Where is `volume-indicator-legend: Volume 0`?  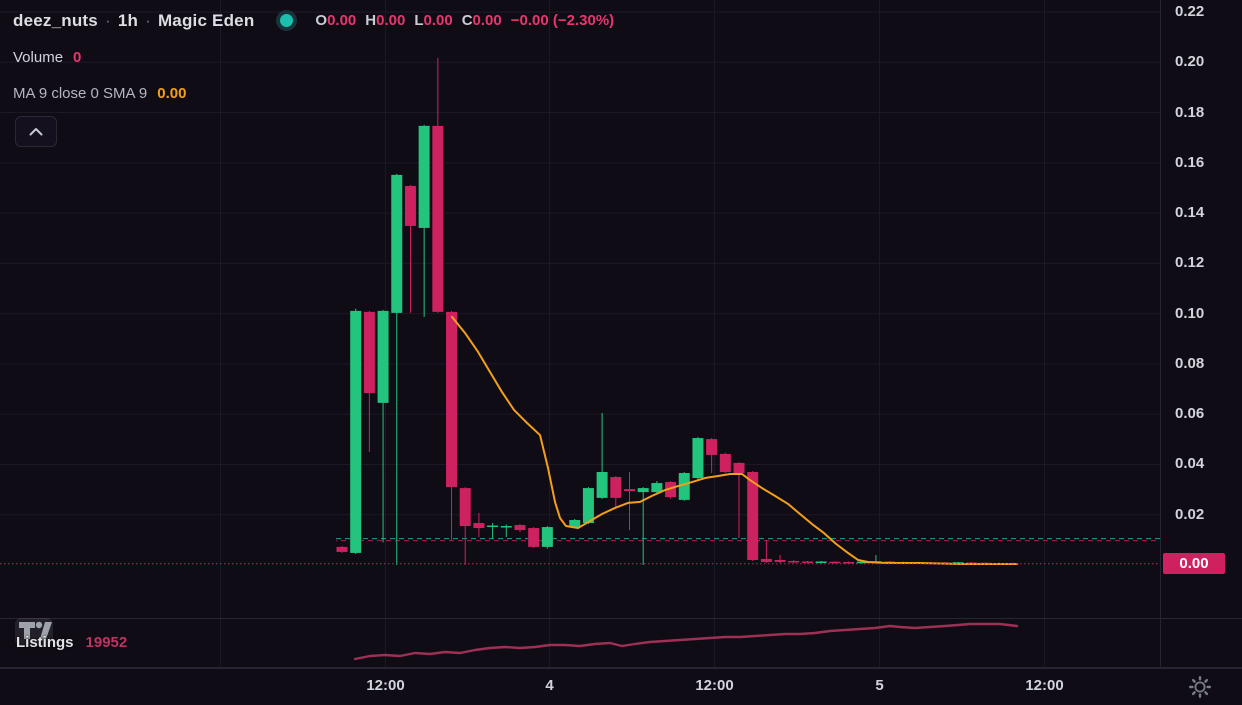
volume-indicator-legend: Volume 0 is located at coordinates (47, 57).